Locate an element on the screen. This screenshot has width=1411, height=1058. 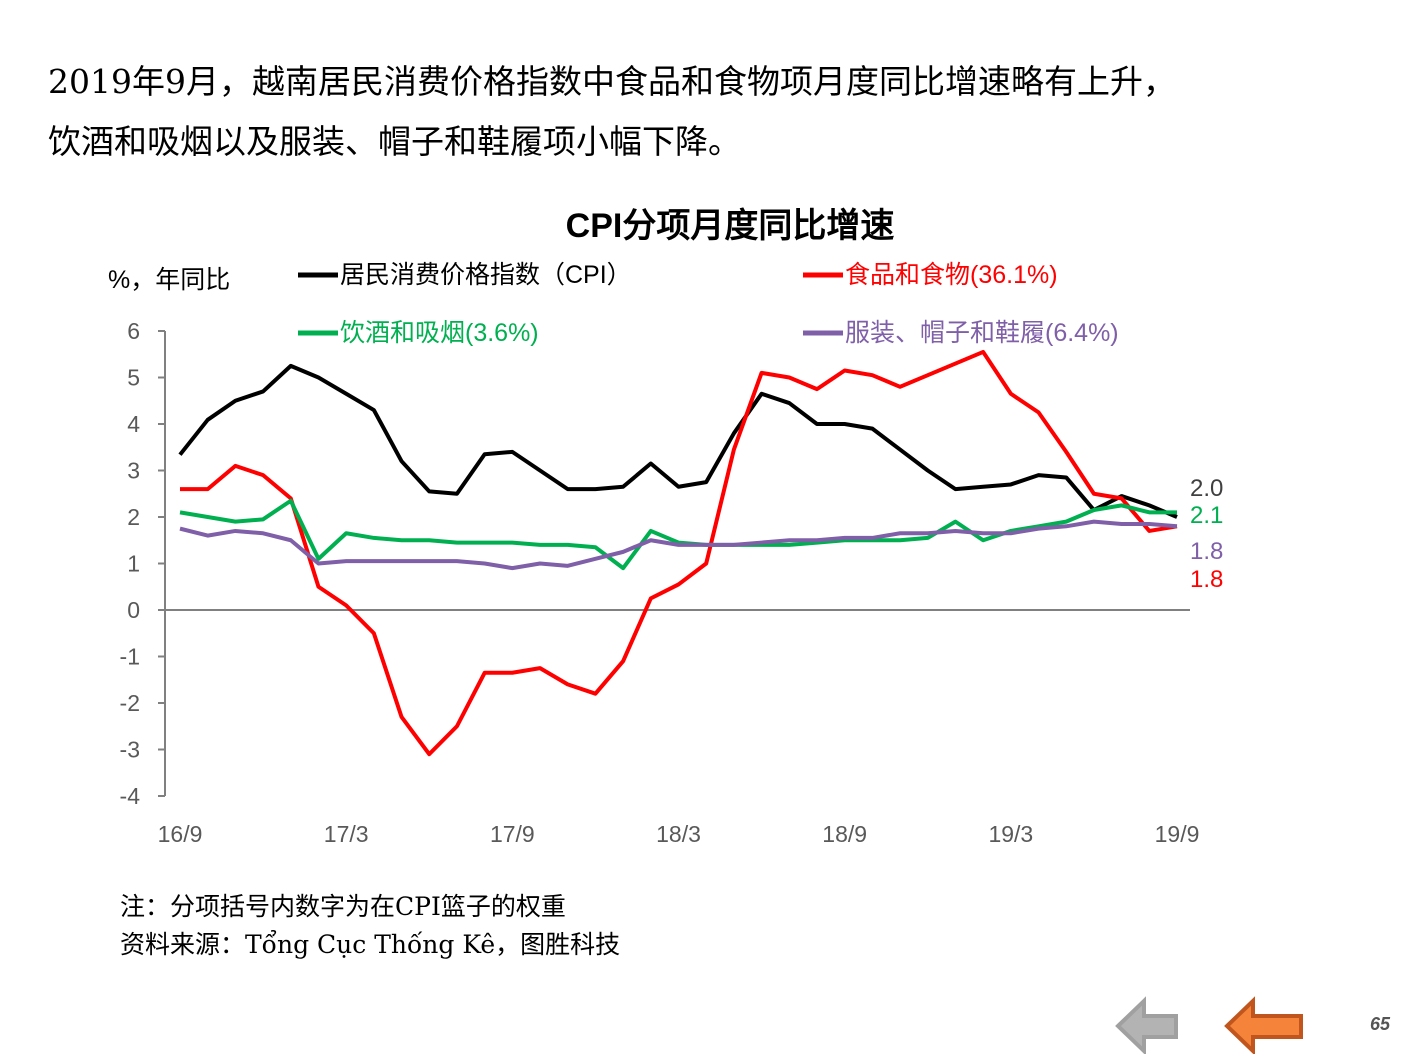
y-tick-label: 4 is located at coordinates (133, 424).